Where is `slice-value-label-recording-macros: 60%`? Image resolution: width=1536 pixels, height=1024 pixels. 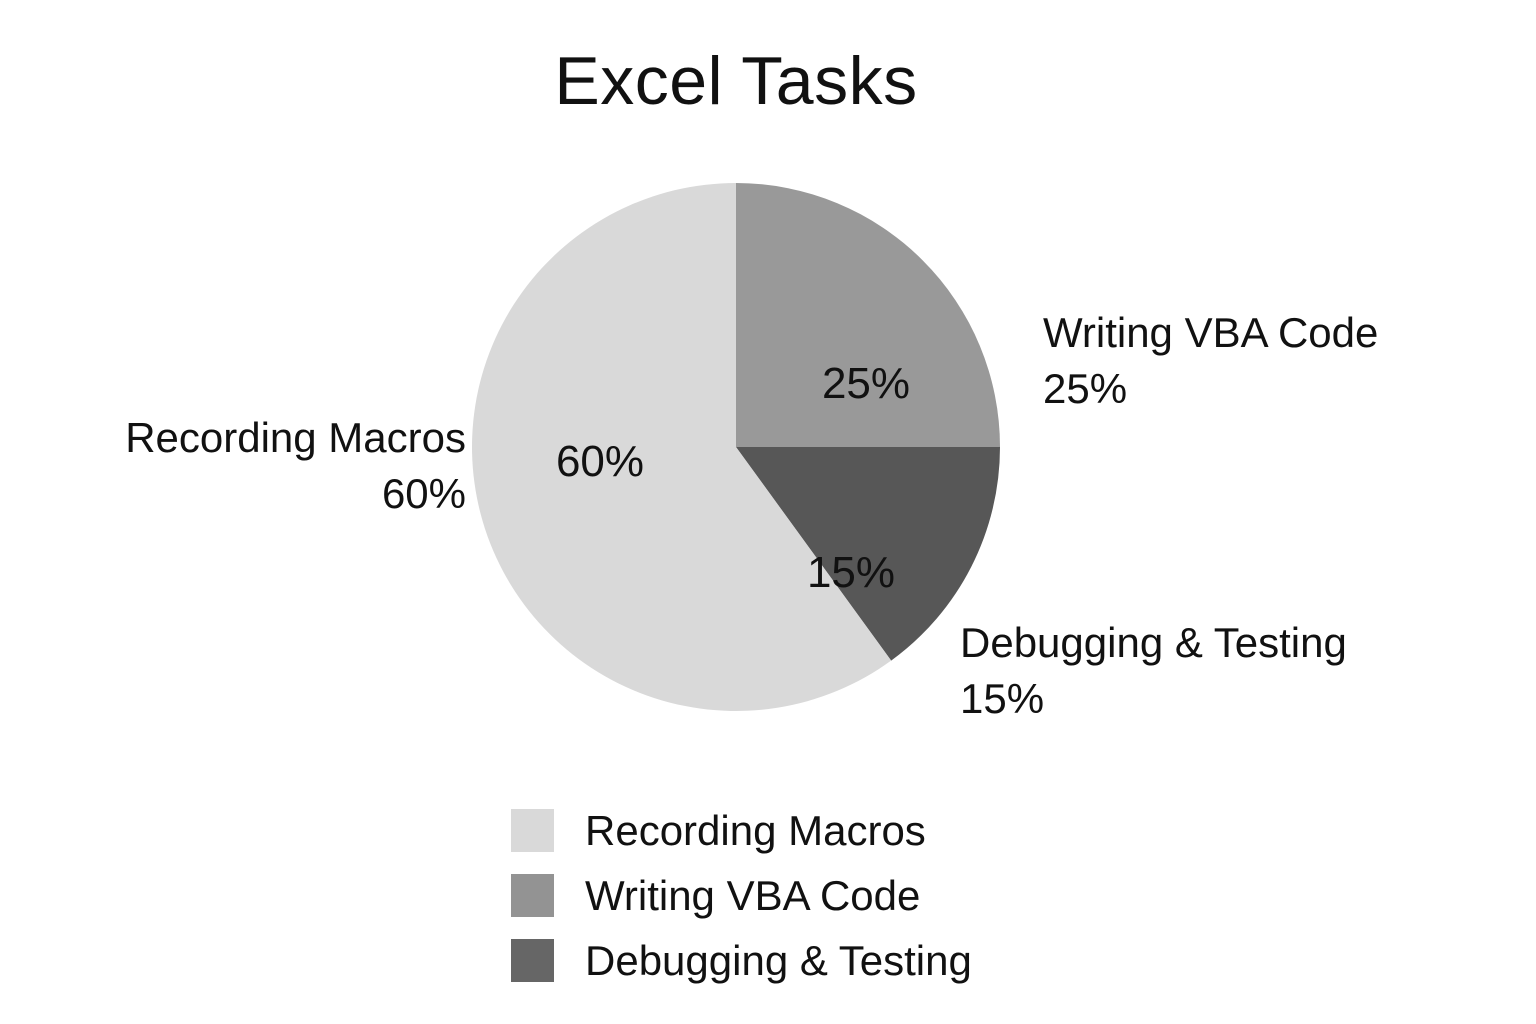
slice-value-label-recording-macros: 60% is located at coordinates (600, 461).